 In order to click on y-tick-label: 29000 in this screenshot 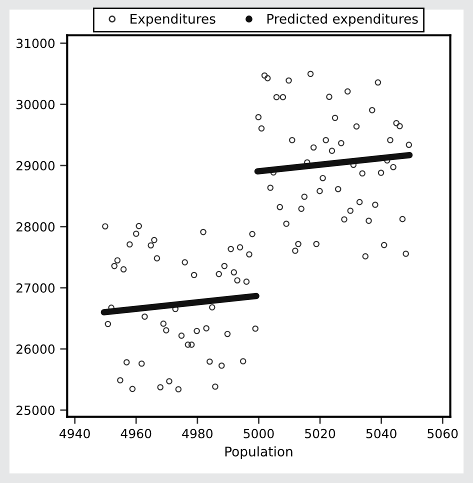, I will do `click(35, 165)`.